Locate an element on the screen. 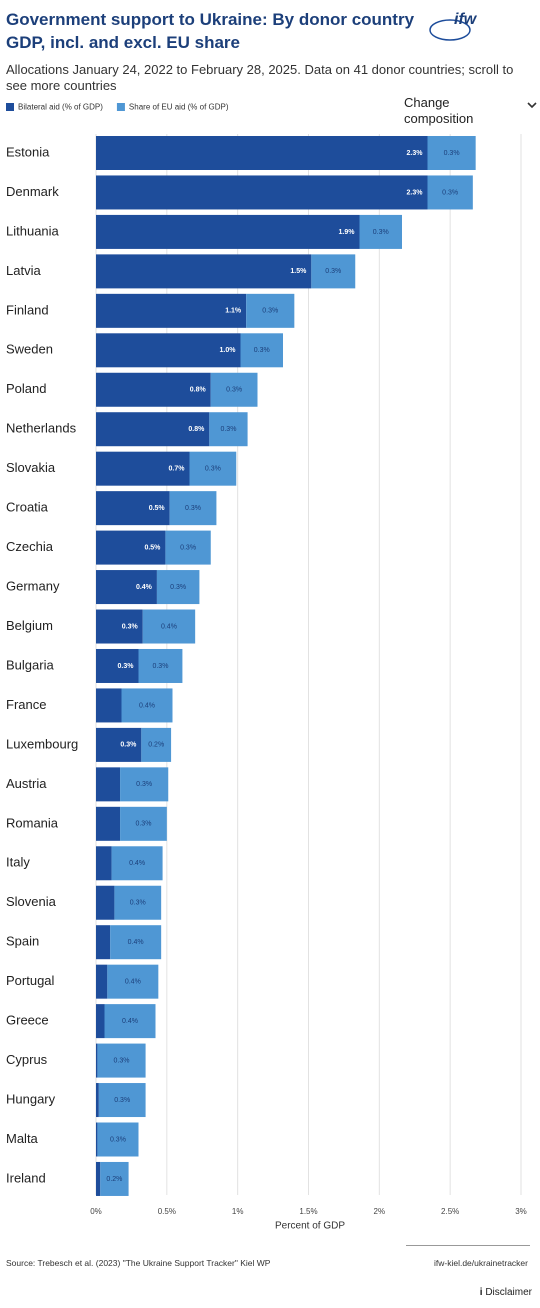 This screenshot has height=1308, width=540. y-tick-label: Luxembourg is located at coordinates (42, 743).